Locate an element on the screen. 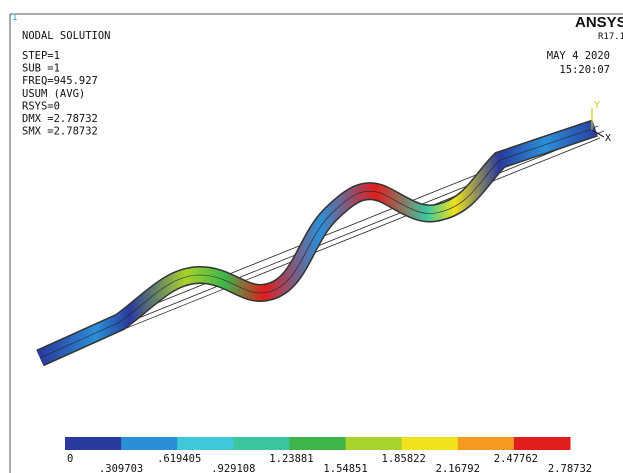  solution-info: USUM (AVG) is located at coordinates (53, 94).